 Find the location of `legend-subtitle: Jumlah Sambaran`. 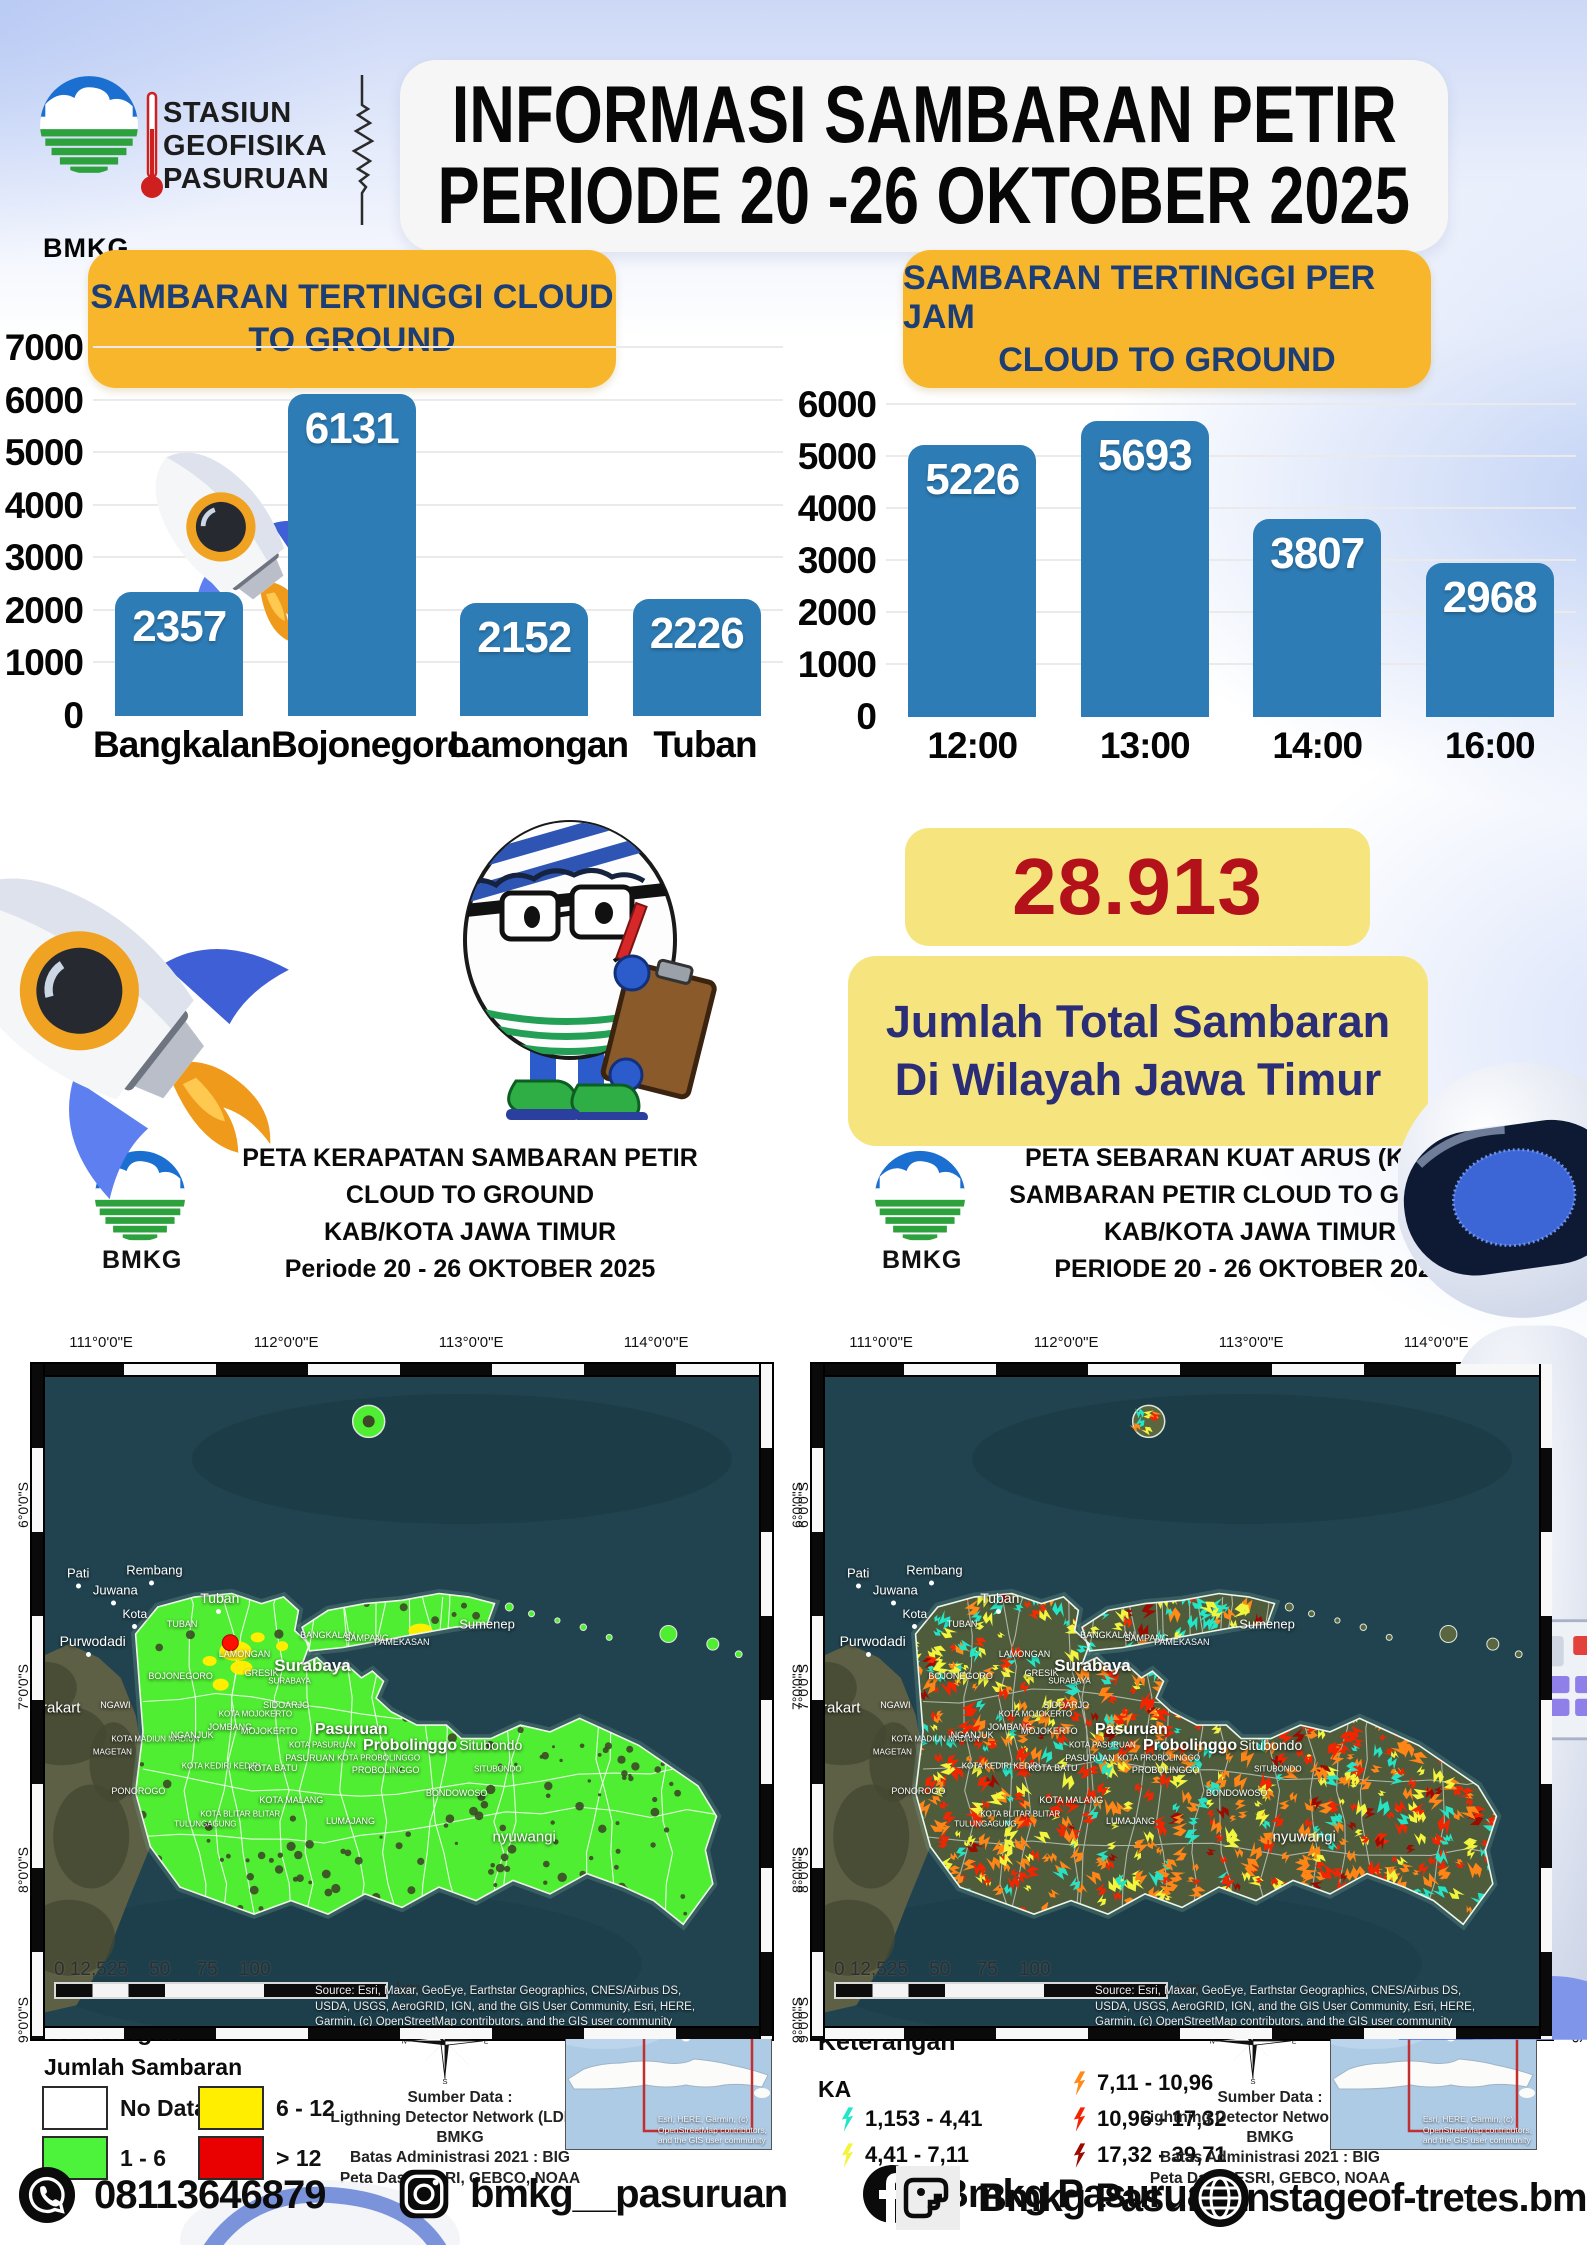

legend-subtitle: Jumlah Sambaran is located at coordinates (143, 2067).